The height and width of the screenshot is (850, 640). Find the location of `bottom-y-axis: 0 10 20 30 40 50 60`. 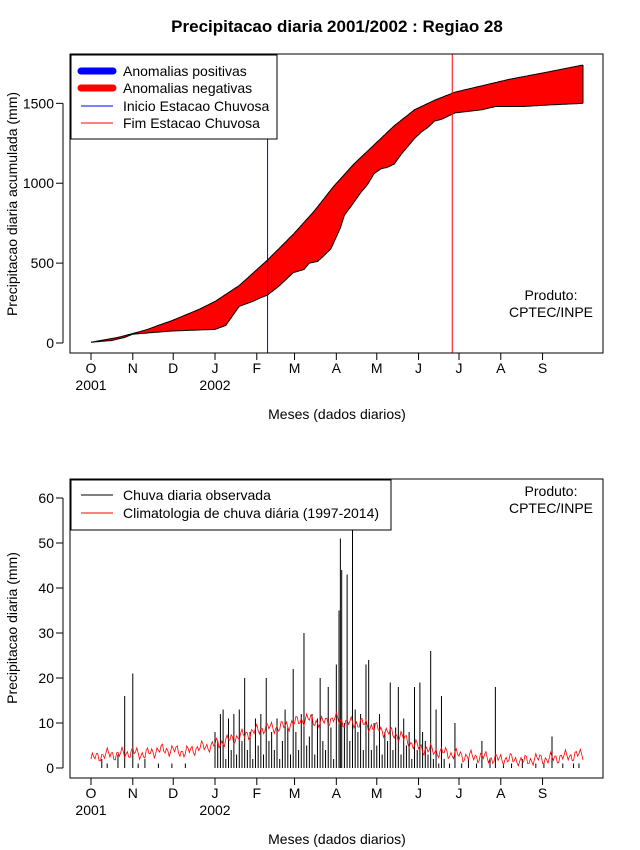

bottom-y-axis: 0 10 20 30 40 50 60 is located at coordinates (51, 633).